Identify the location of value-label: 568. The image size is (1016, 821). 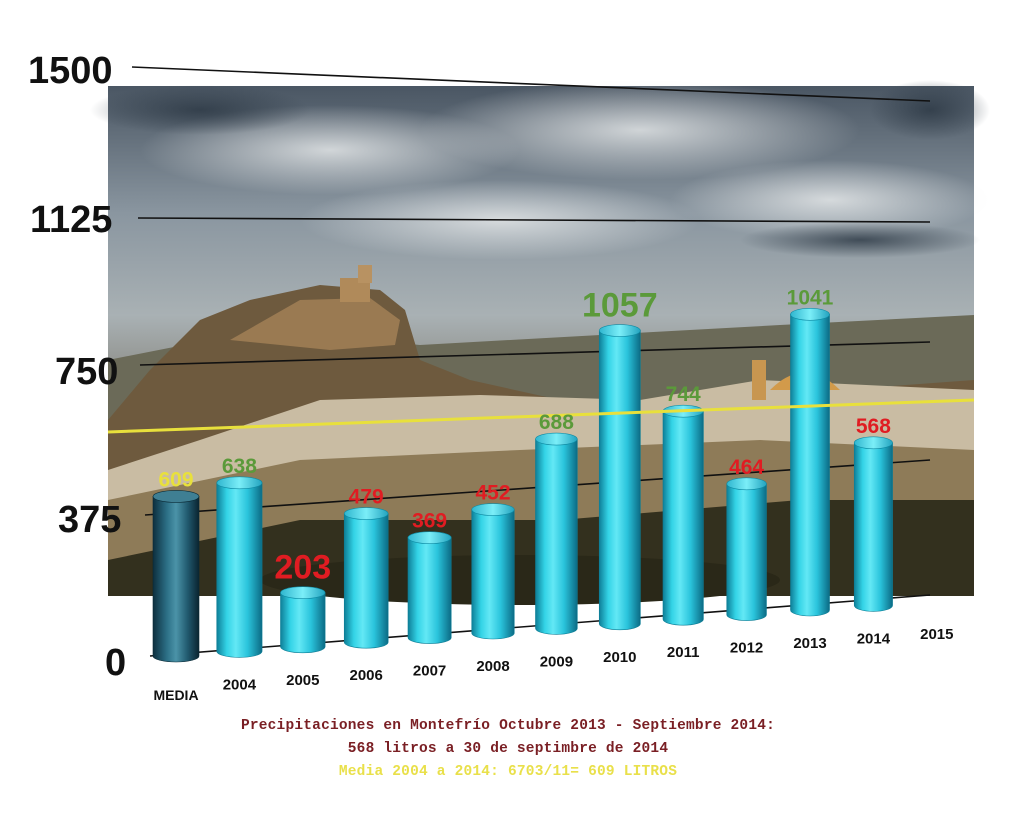
(873, 426).